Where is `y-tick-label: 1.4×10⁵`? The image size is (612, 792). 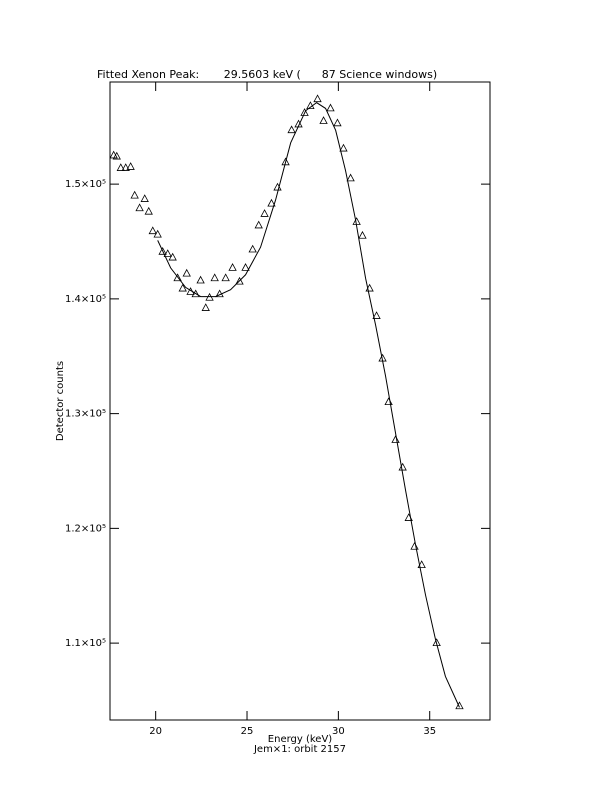
y-tick-label: 1.4×10⁵ is located at coordinates (85, 299).